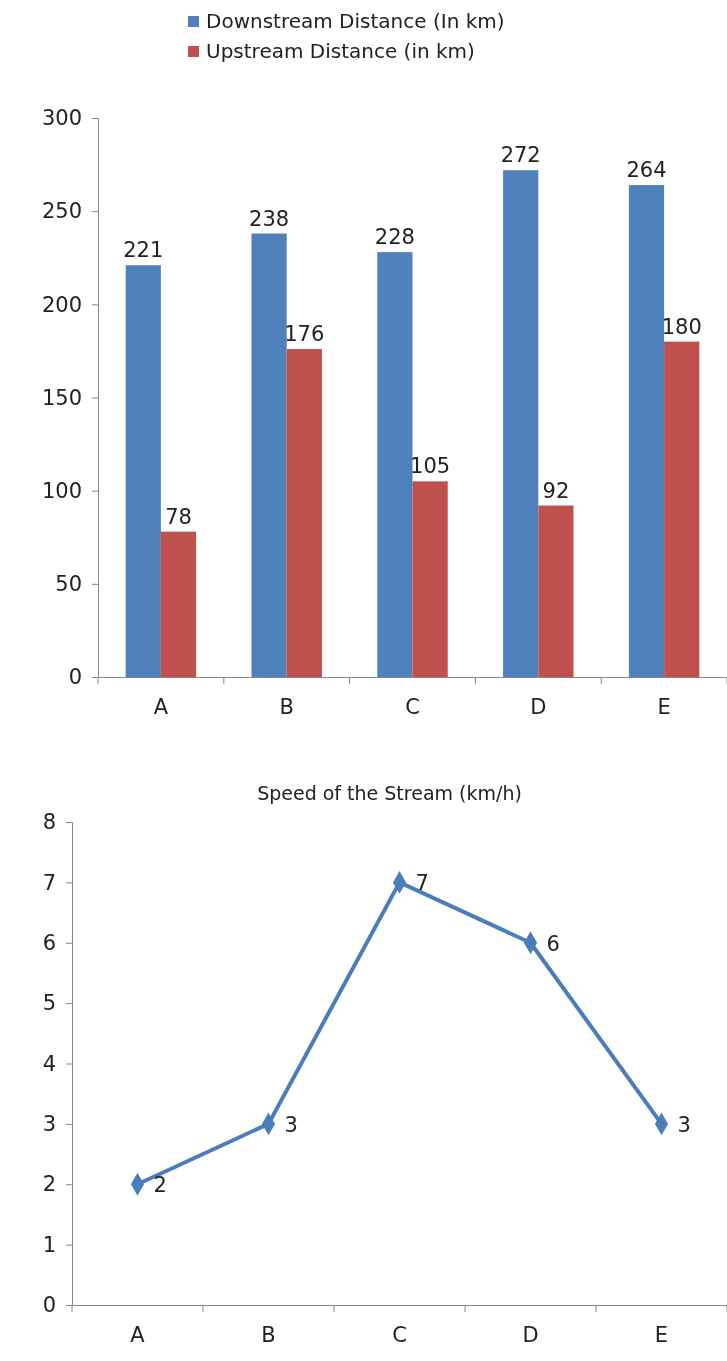 This screenshot has height=1361, width=727. What do you see at coordinates (49, 822) in the screenshot?
I see `y-tick-label: 8` at bounding box center [49, 822].